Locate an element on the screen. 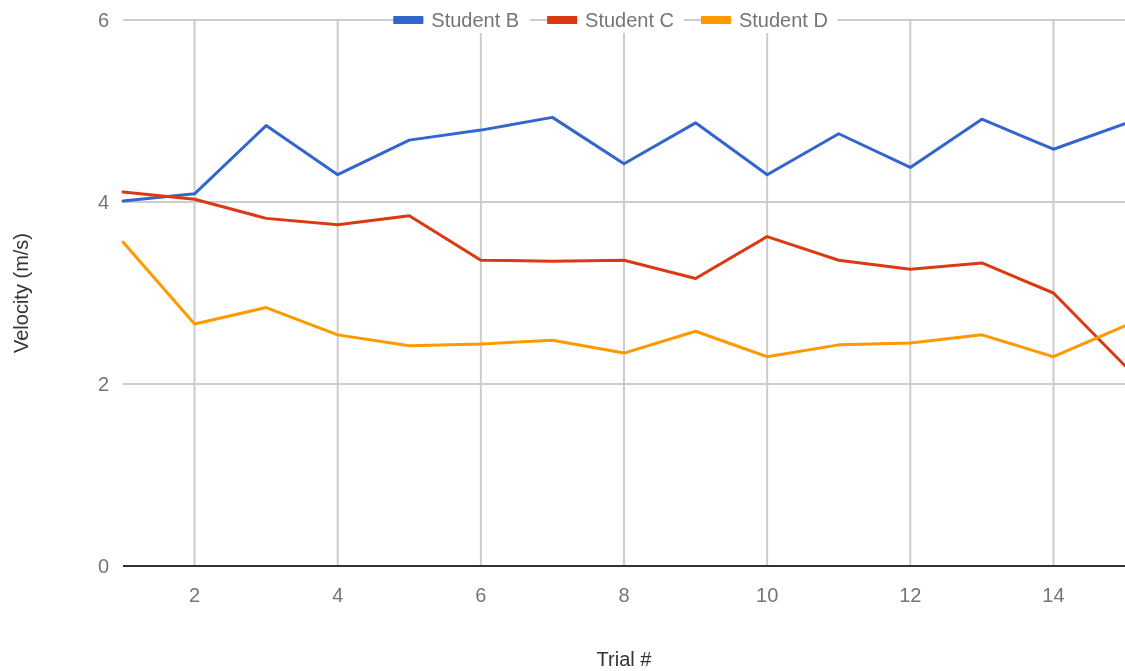  x-axis-title: Trial # is located at coordinates (624, 659).